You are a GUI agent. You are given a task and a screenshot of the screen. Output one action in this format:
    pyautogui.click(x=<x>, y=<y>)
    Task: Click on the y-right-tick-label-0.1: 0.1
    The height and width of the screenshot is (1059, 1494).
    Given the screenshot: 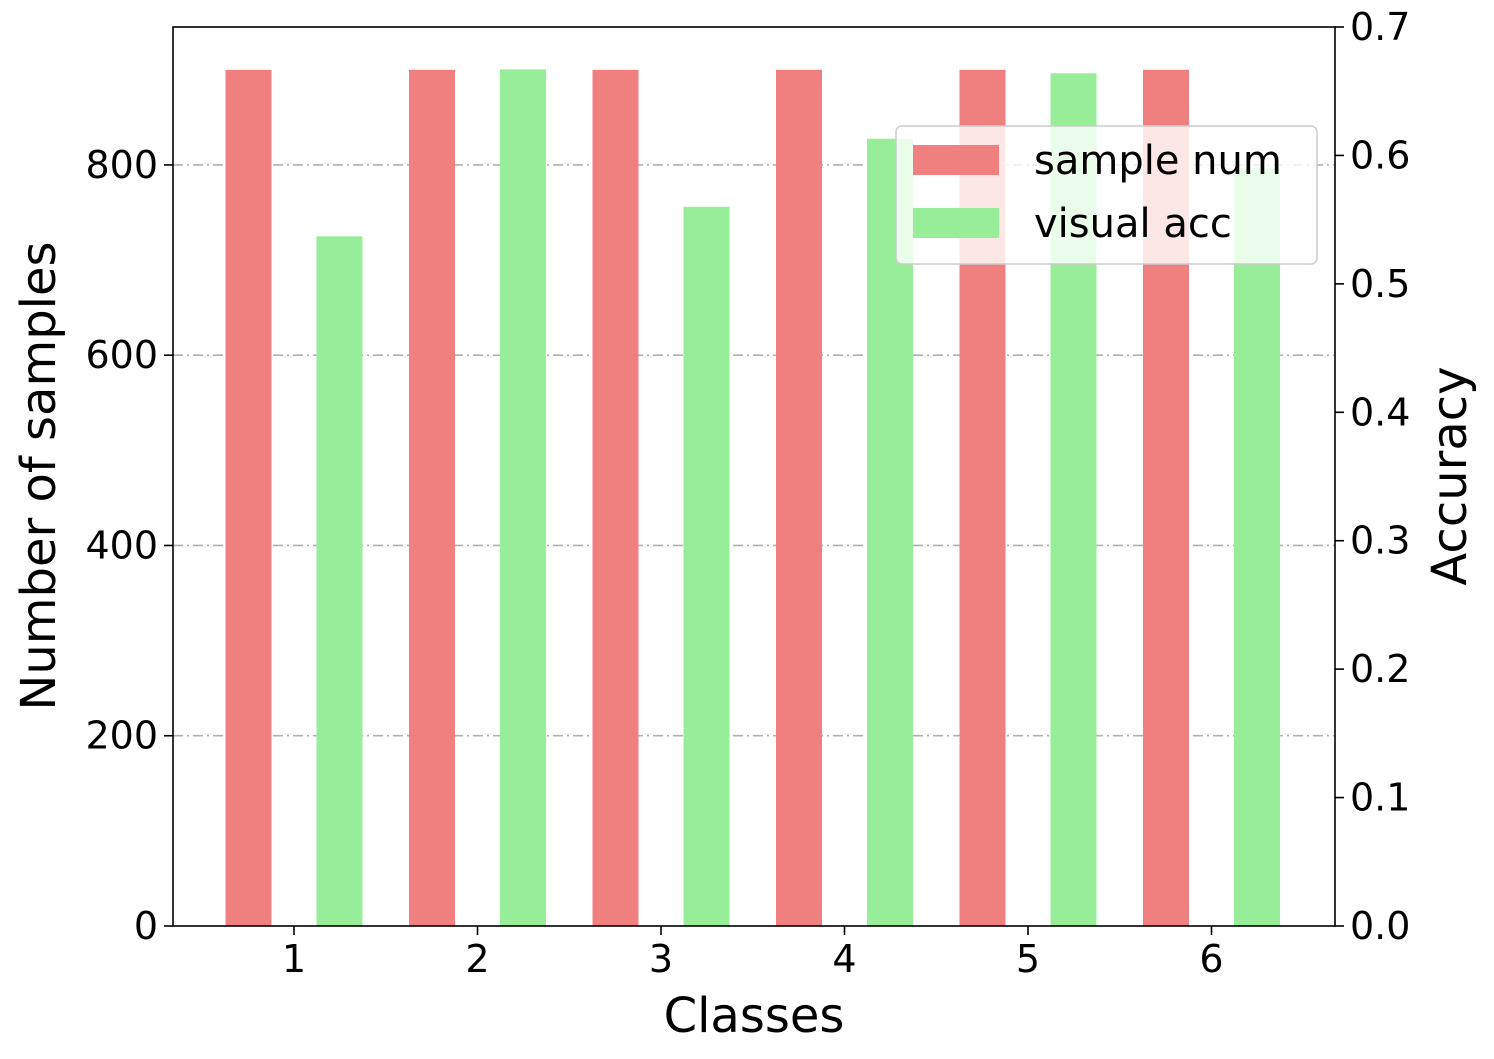 What is the action you would take?
    pyautogui.click(x=1380, y=798)
    